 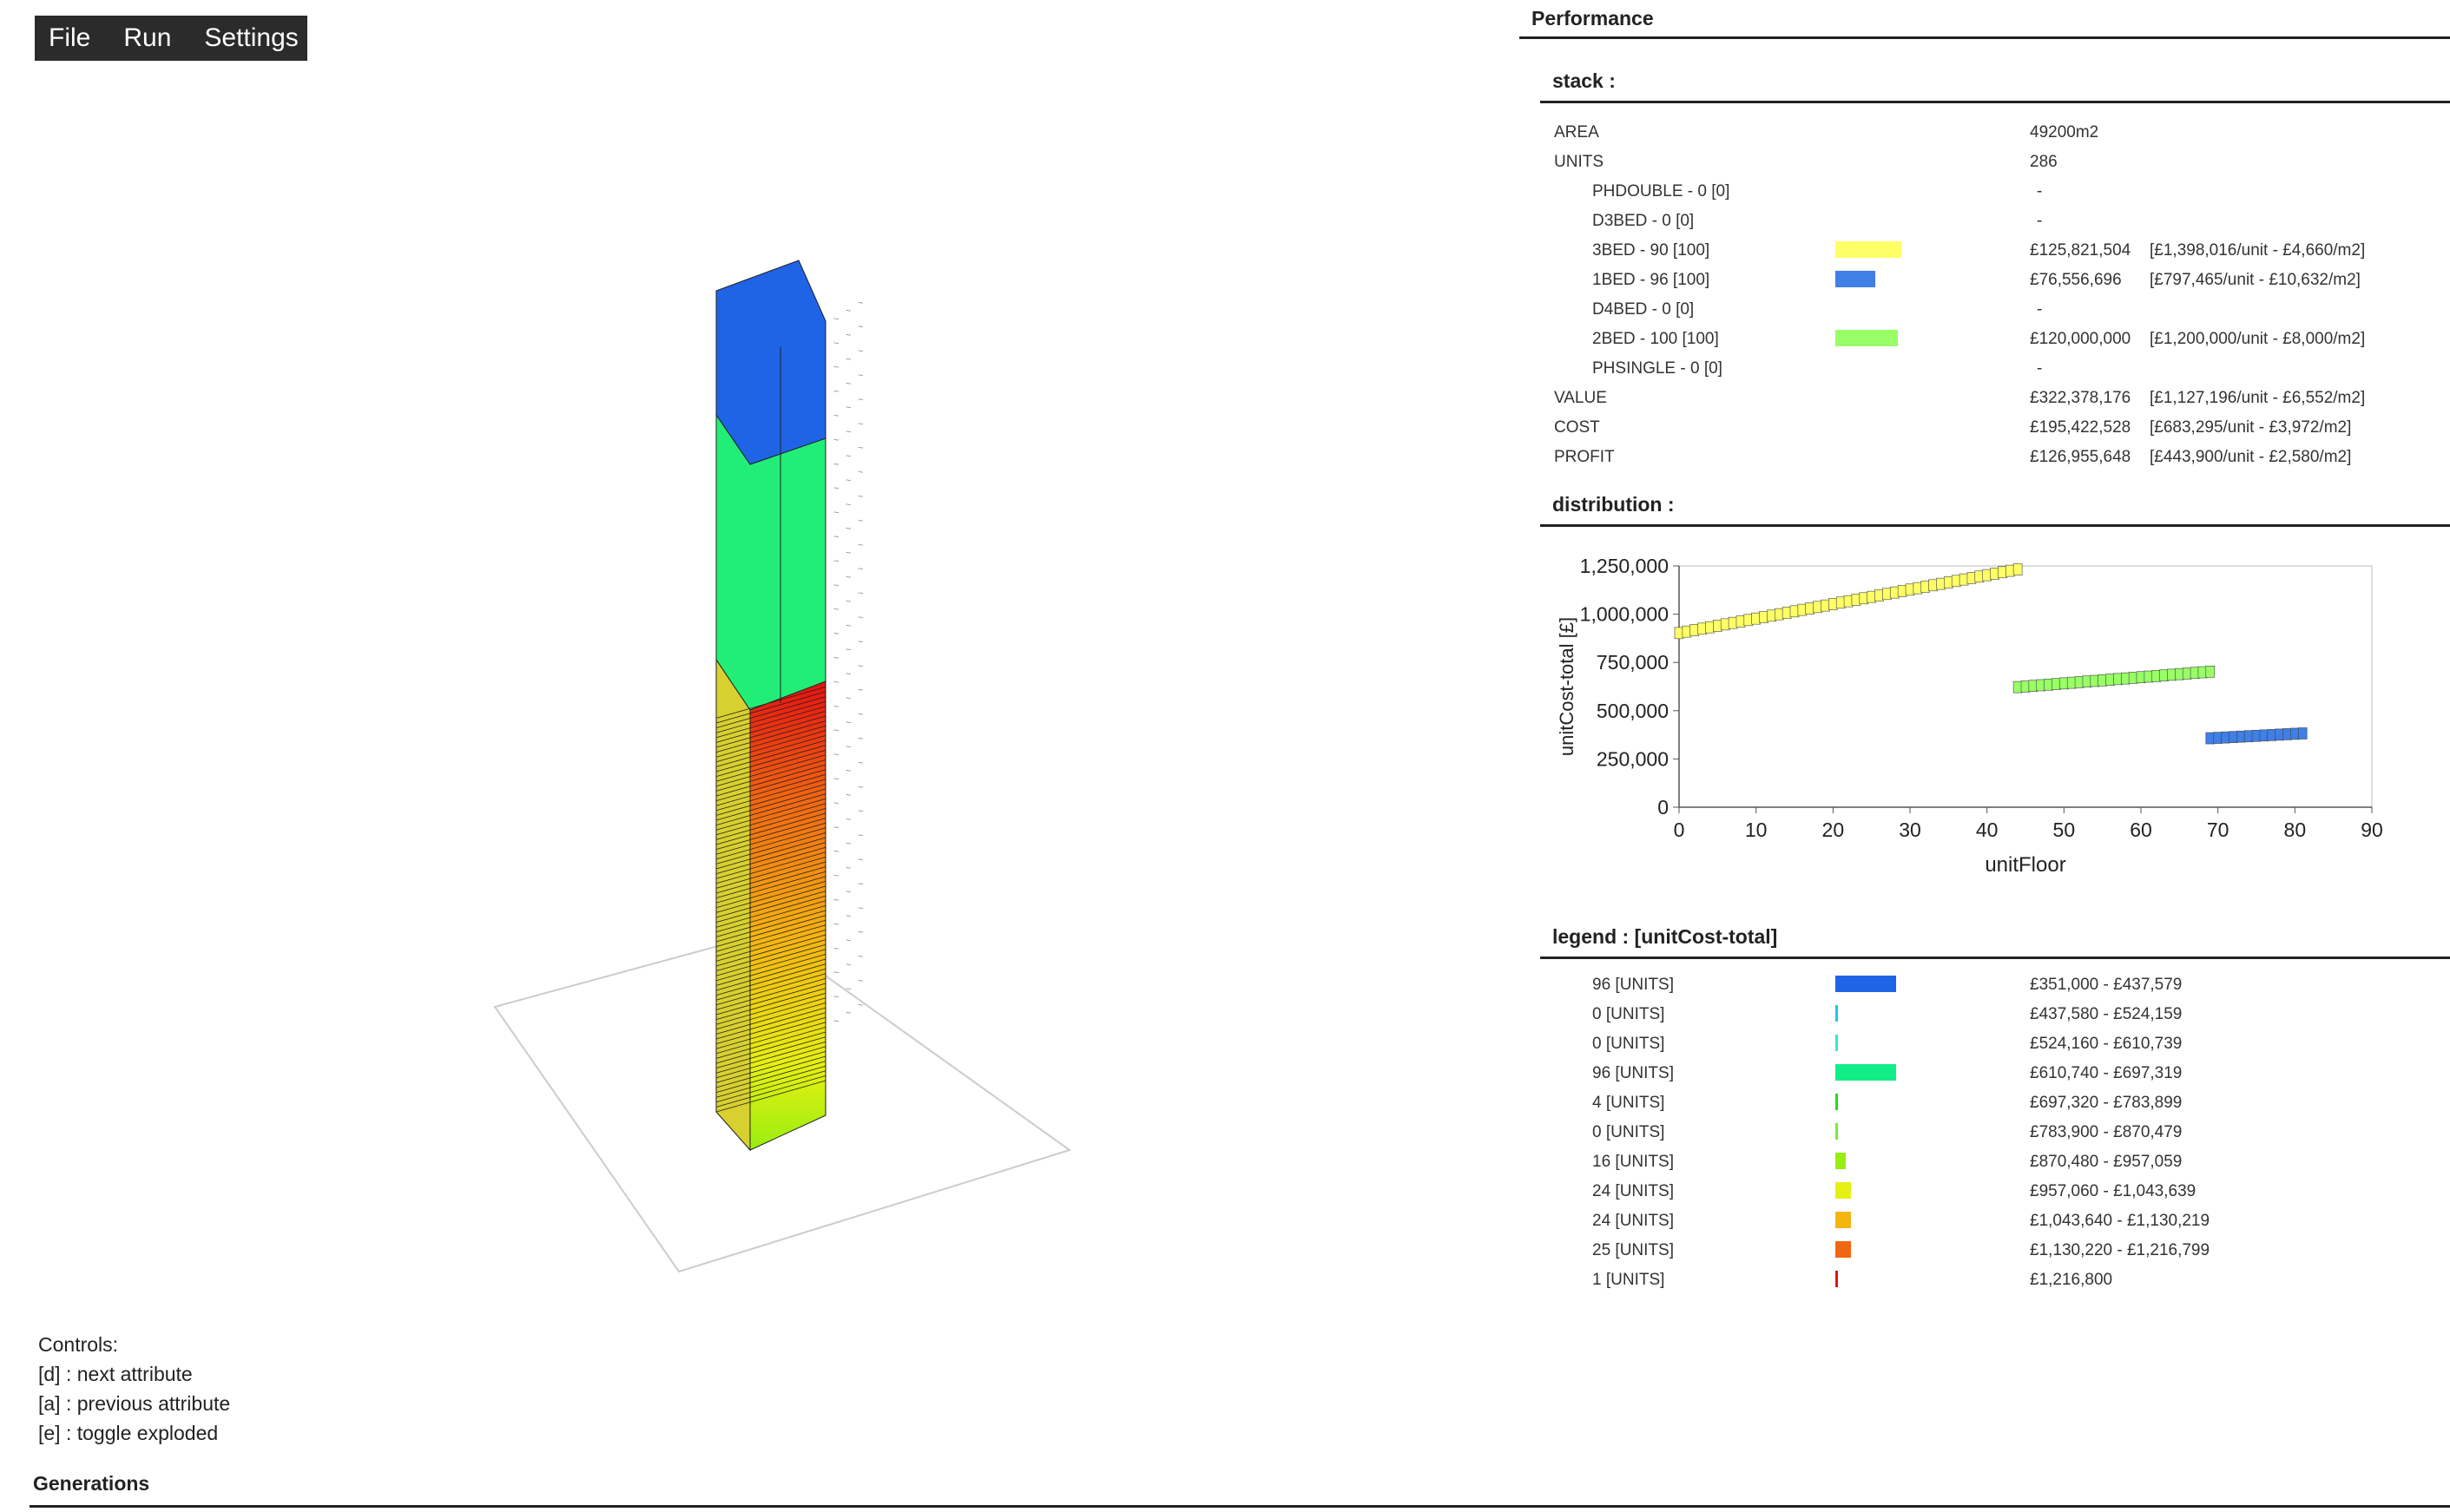 I want to click on y-tick-label: 750,000, so click(x=1633, y=662).